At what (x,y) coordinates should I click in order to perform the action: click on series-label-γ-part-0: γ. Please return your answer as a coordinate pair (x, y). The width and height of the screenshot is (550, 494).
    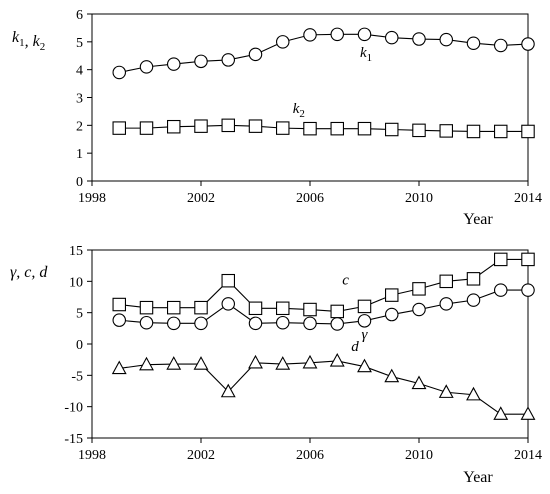
    Looking at the image, I should click on (365, 335).